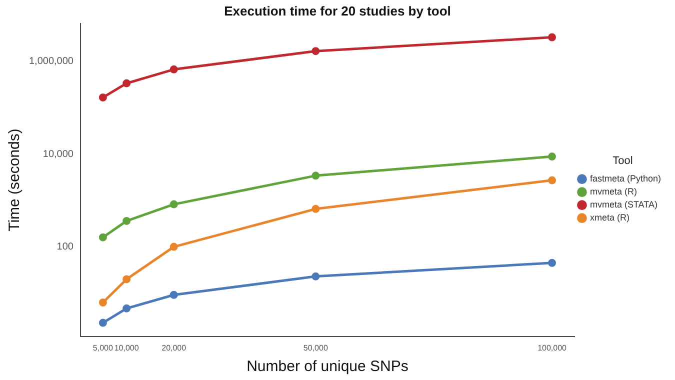 Image resolution: width=675 pixels, height=380 pixels. What do you see at coordinates (622, 160) in the screenshot?
I see `legend-title: Tool` at bounding box center [622, 160].